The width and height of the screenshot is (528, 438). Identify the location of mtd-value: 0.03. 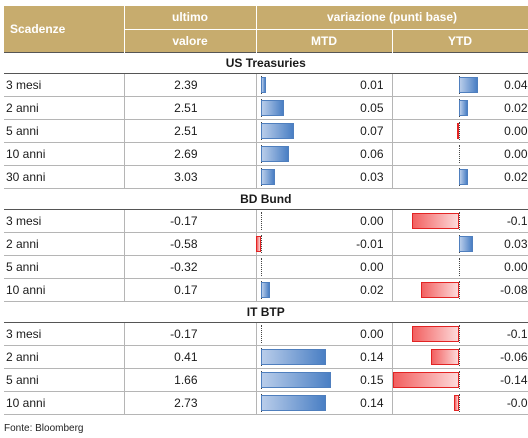
(372, 176).